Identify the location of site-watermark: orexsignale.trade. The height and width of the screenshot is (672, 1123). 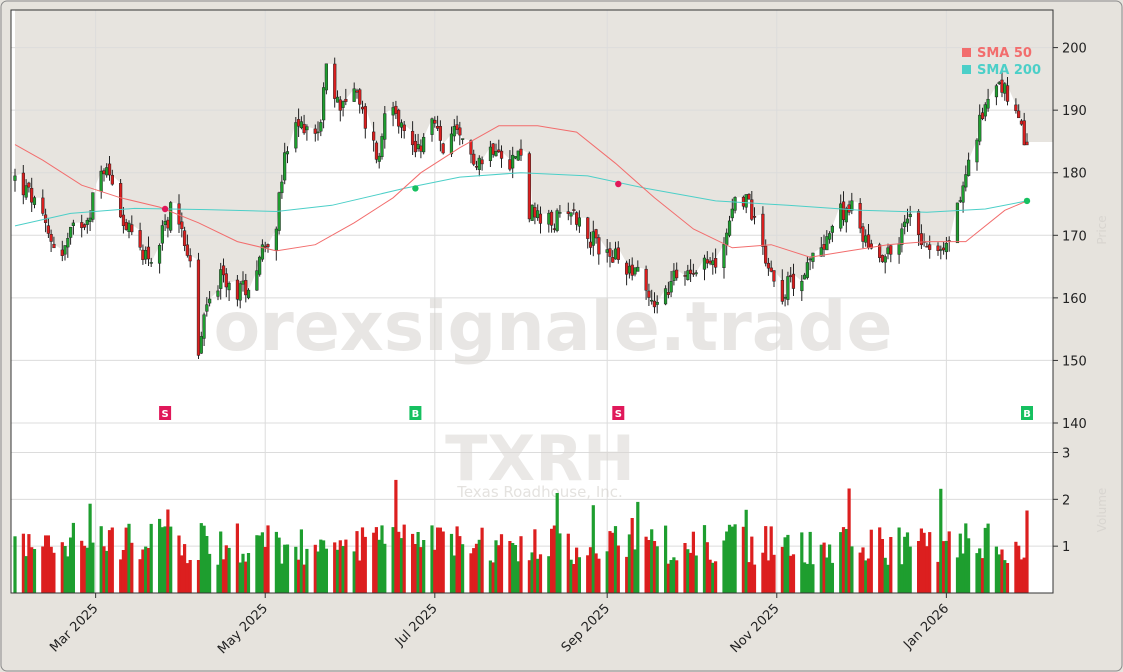
(553, 327).